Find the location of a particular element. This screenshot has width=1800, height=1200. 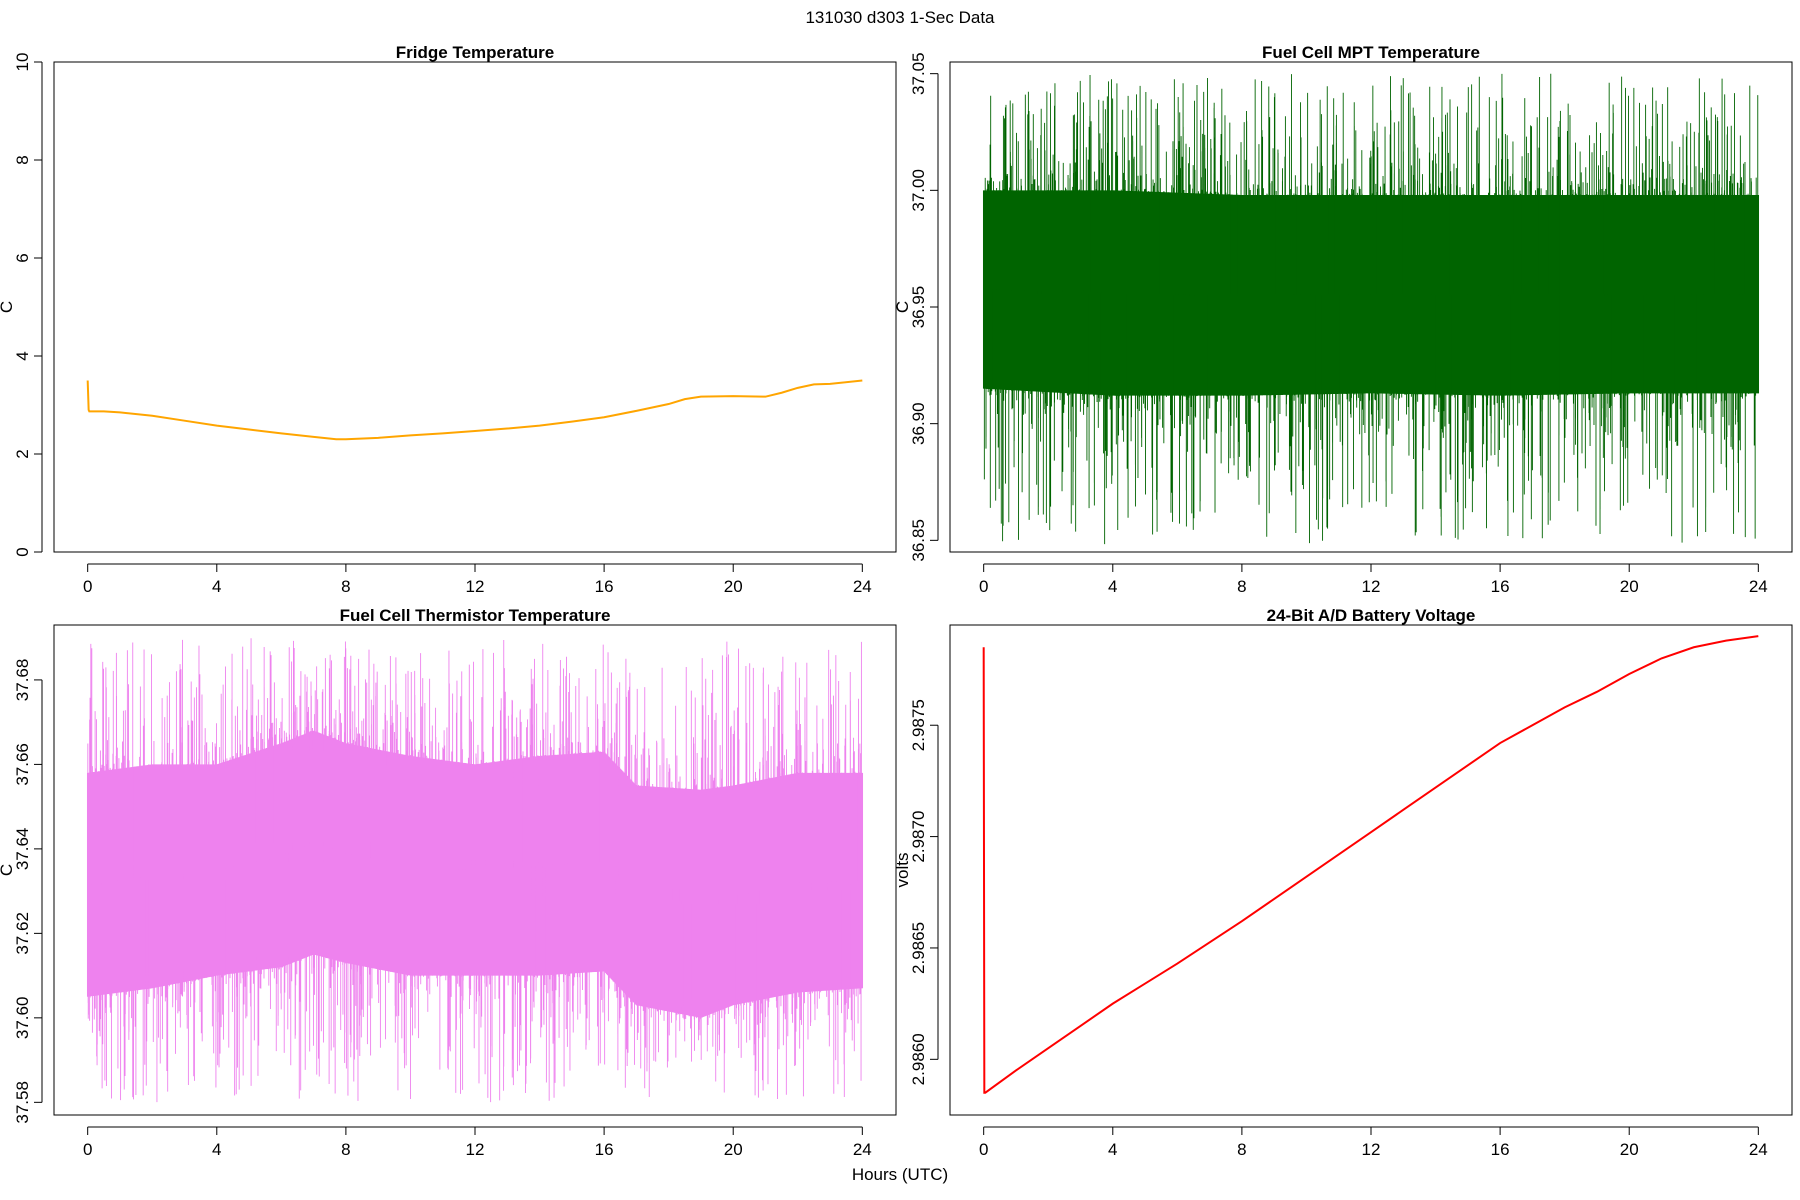

y-tick-label: 2.9870 is located at coordinates (918, 837).